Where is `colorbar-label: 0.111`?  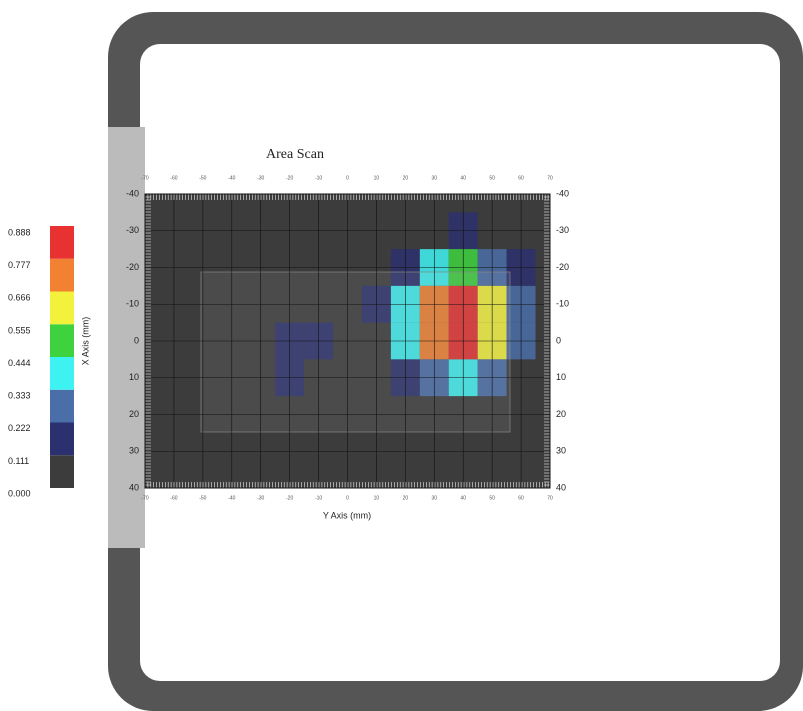
colorbar-label: 0.111 is located at coordinates (18, 461).